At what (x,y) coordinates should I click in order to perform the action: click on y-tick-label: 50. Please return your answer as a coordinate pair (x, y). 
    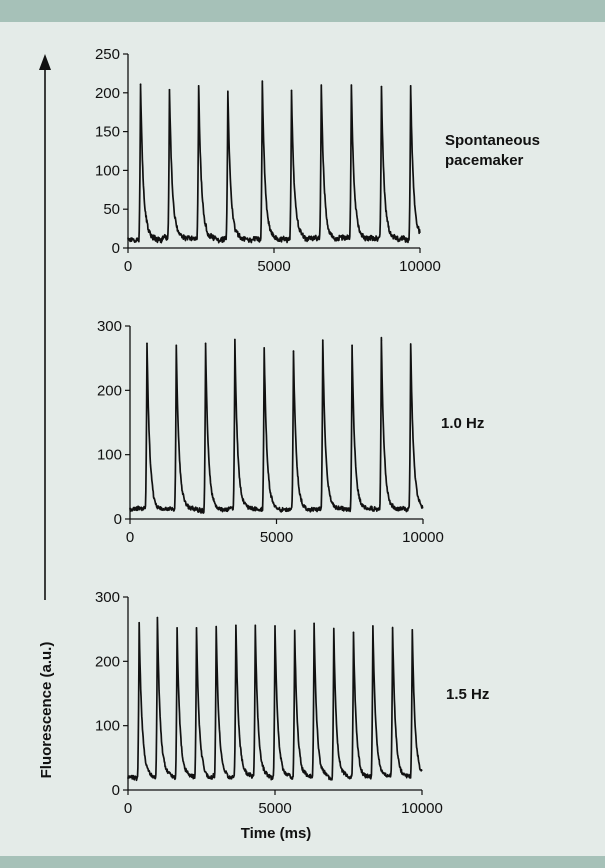
    Looking at the image, I should click on (111, 209).